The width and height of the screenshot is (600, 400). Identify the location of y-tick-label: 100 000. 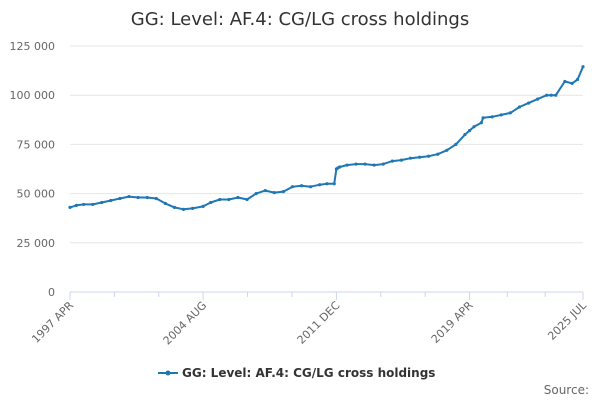
(33, 95).